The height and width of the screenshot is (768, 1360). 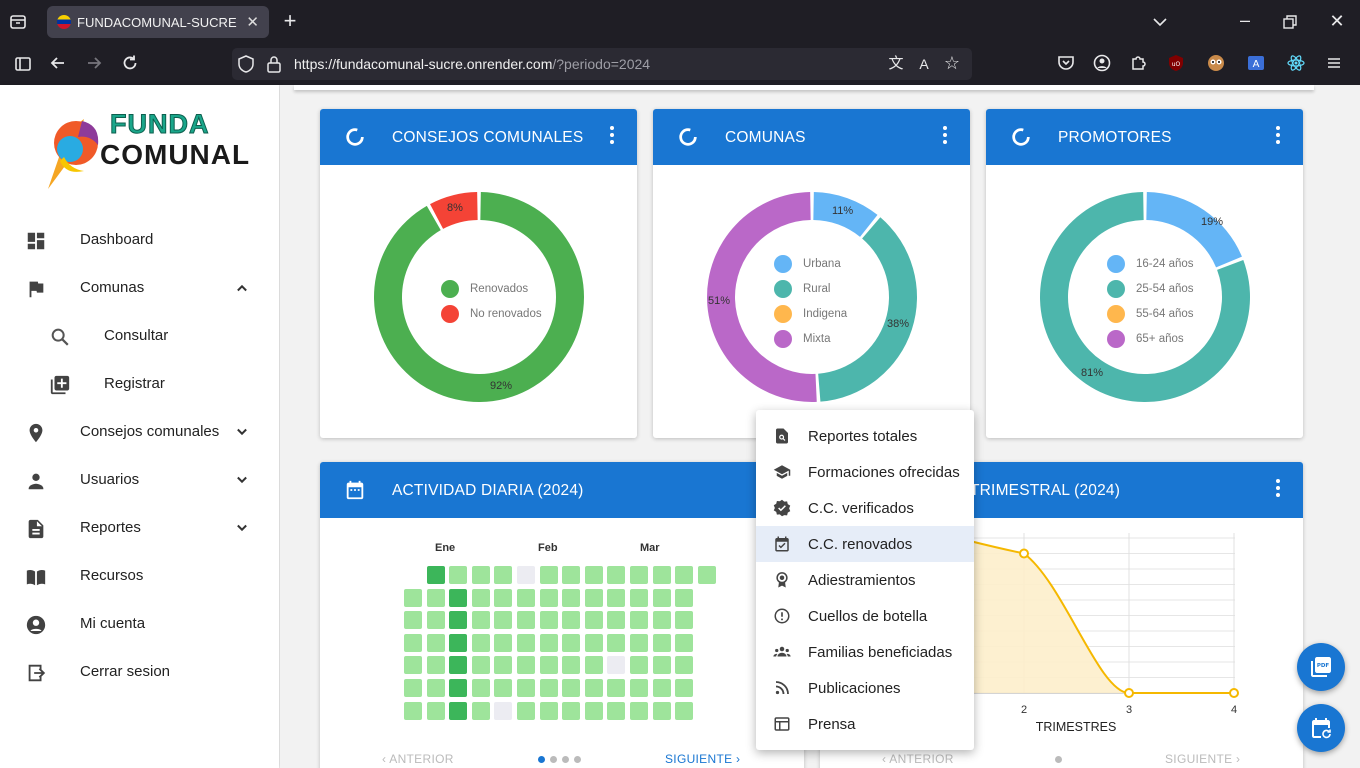 What do you see at coordinates (865, 616) in the screenshot?
I see `menu-item-cuellos-de-botella: Cuellos de botella` at bounding box center [865, 616].